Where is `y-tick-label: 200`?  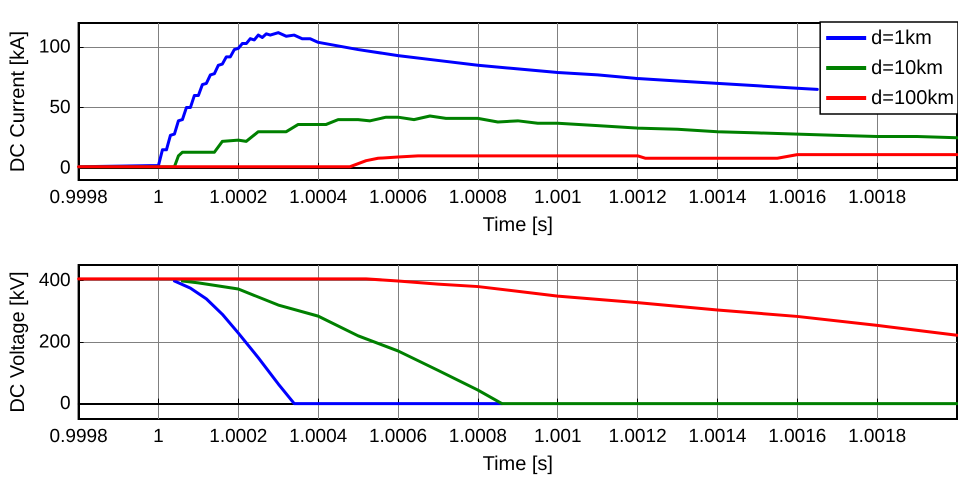
y-tick-label: 200 is located at coordinates (54, 342).